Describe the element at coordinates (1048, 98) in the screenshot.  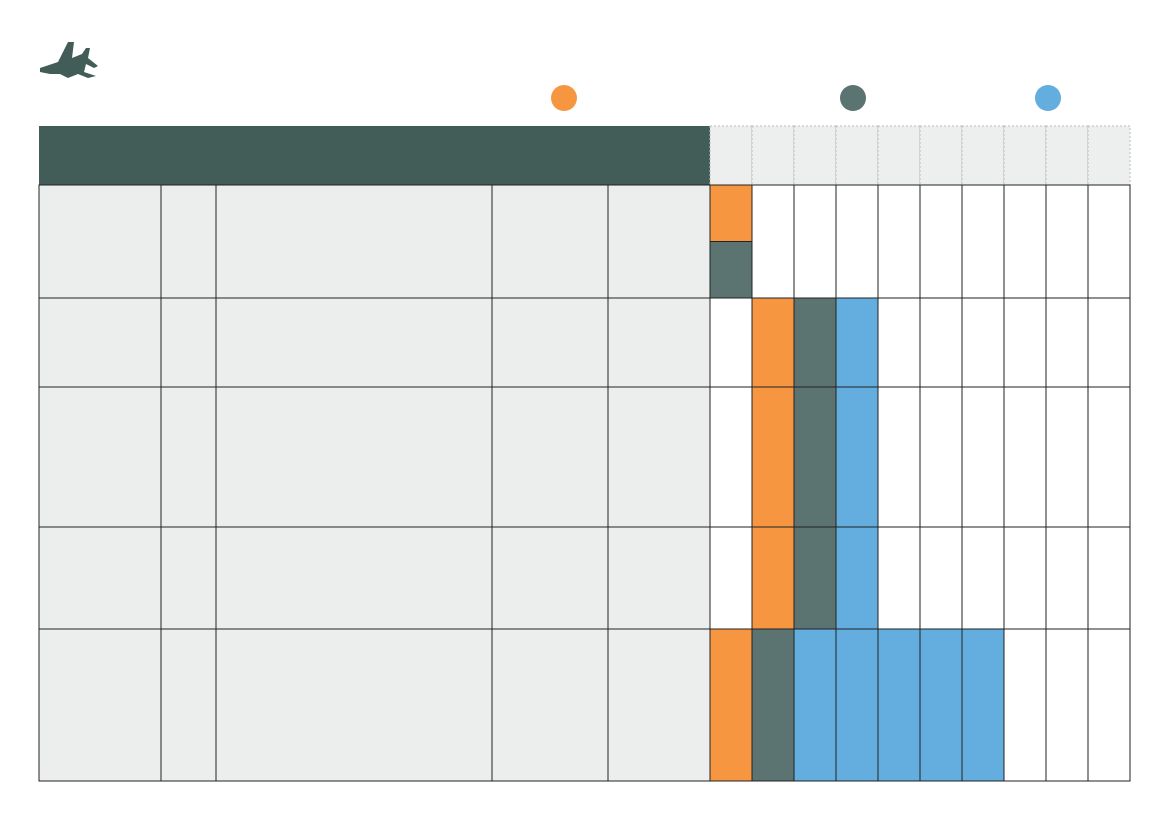
I see `legend-blue-dot` at that location.